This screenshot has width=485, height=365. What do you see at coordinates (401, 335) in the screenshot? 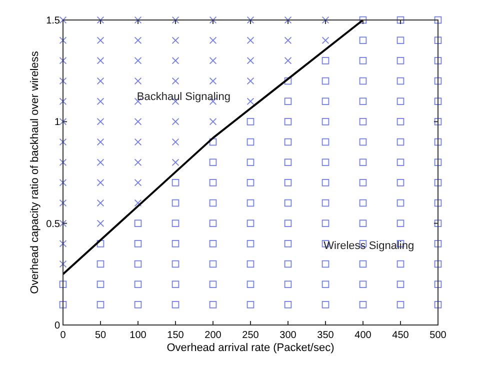
I see `x-tick-label: 450` at bounding box center [401, 335].